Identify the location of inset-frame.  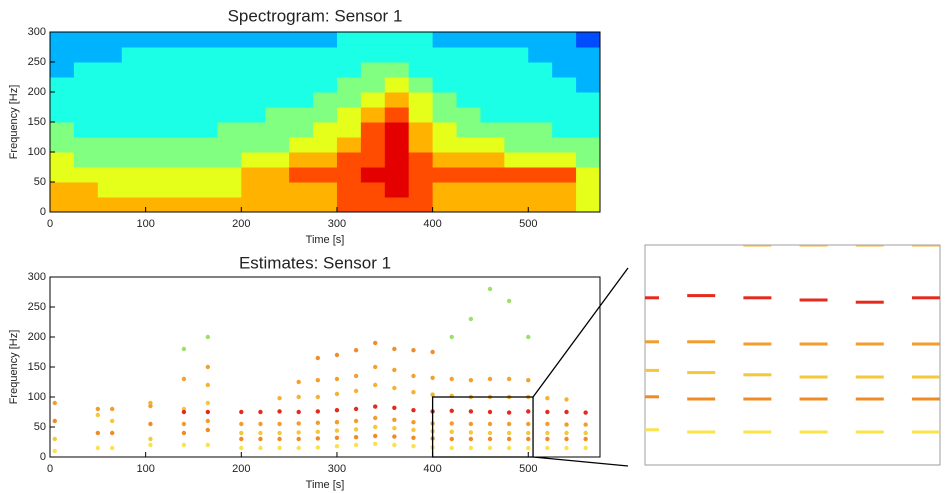
(792, 355).